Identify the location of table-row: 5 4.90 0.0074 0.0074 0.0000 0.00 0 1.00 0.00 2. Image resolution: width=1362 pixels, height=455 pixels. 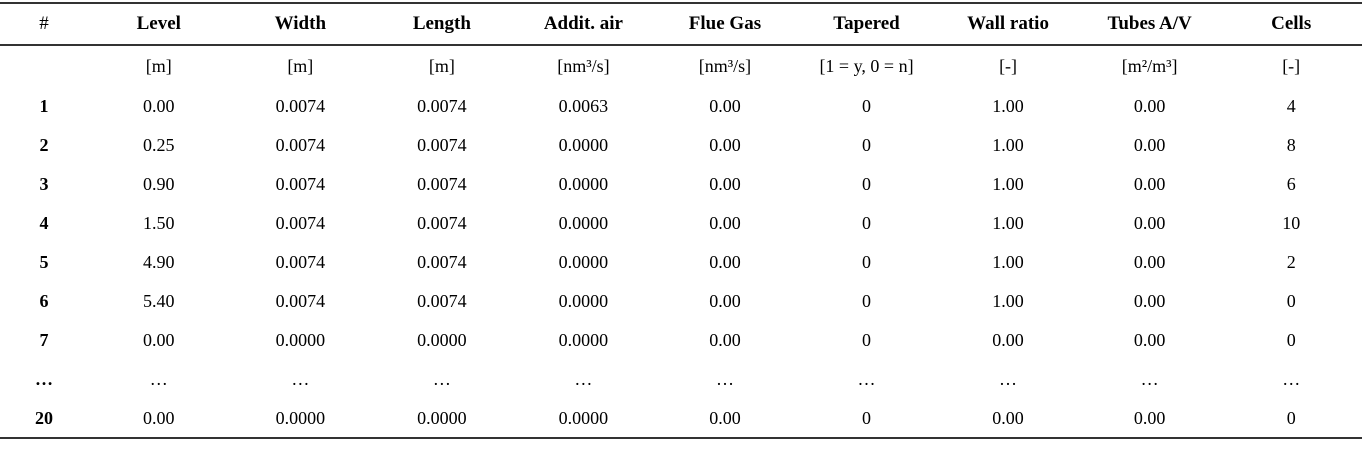
(681, 262).